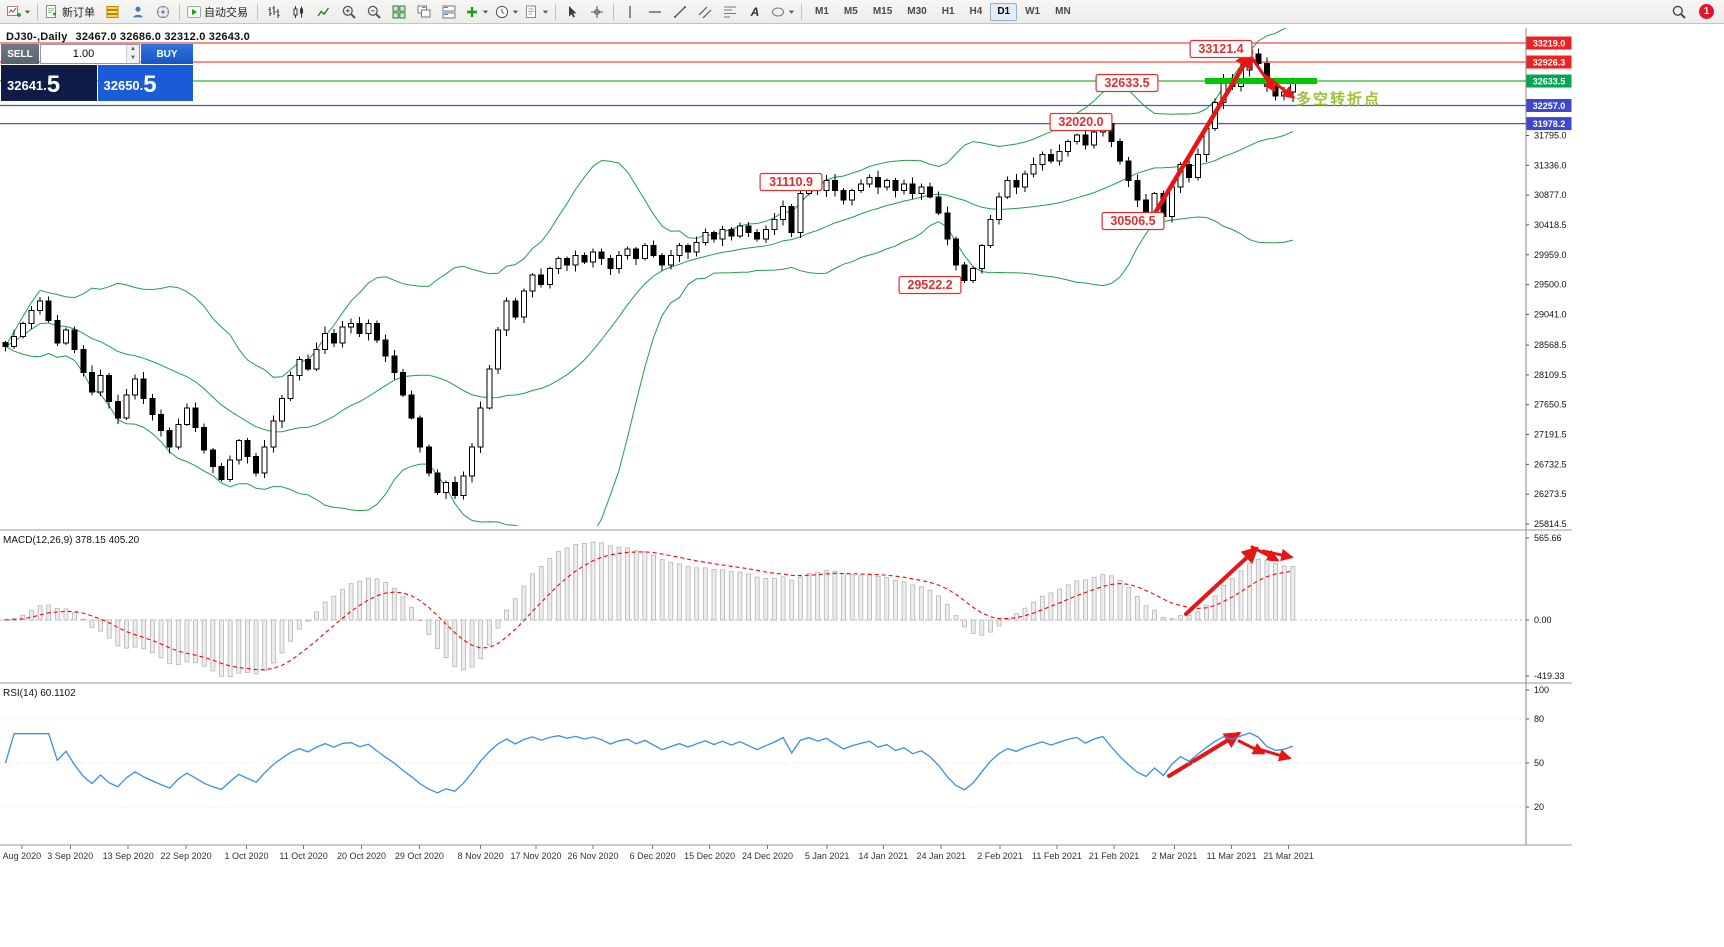  I want to click on zoom-out-button, so click(374, 12).